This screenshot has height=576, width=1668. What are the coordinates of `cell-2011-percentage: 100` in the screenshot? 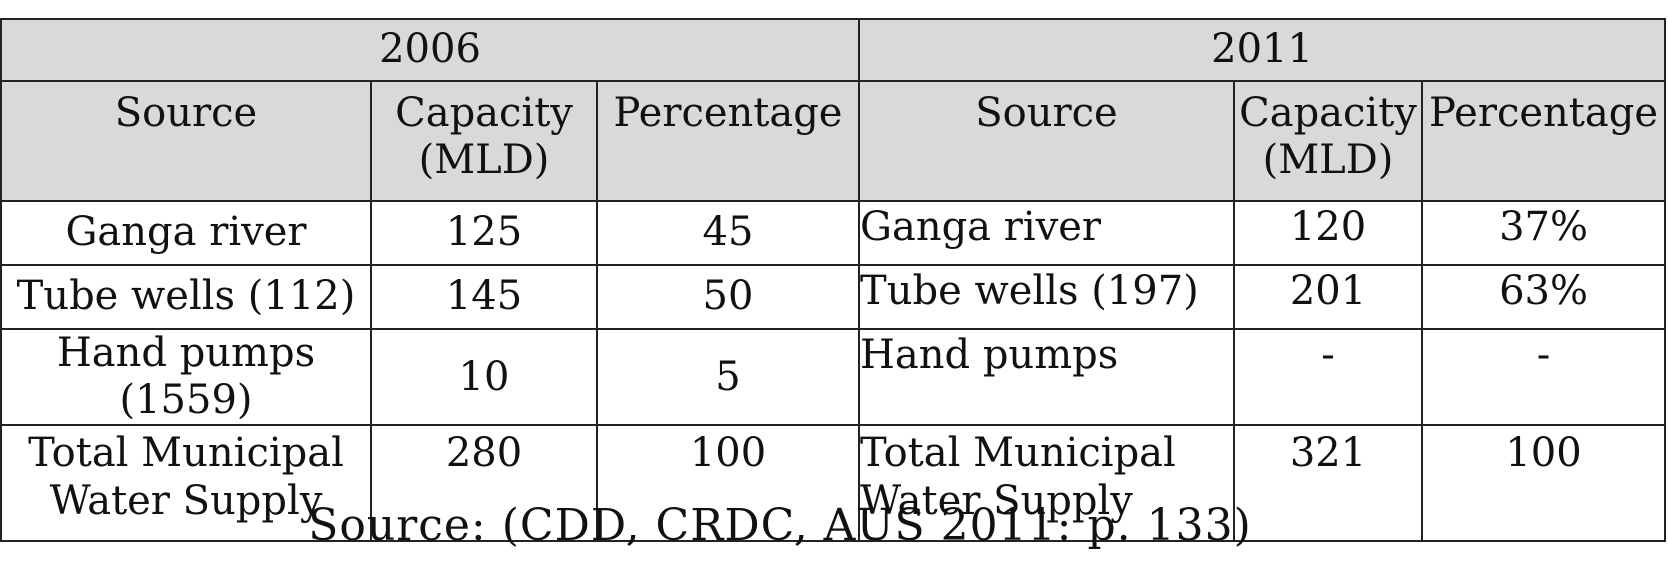 It's located at (1544, 483).